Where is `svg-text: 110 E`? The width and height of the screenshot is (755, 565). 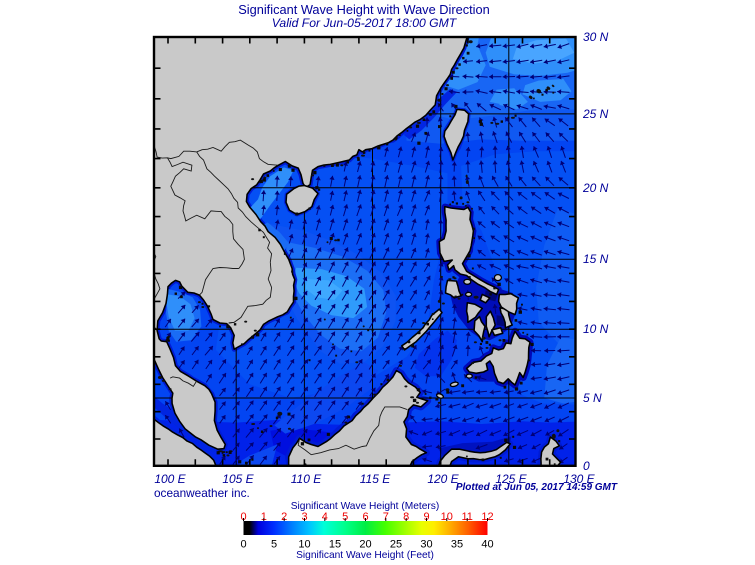 svg-text: 110 E is located at coordinates (306, 479).